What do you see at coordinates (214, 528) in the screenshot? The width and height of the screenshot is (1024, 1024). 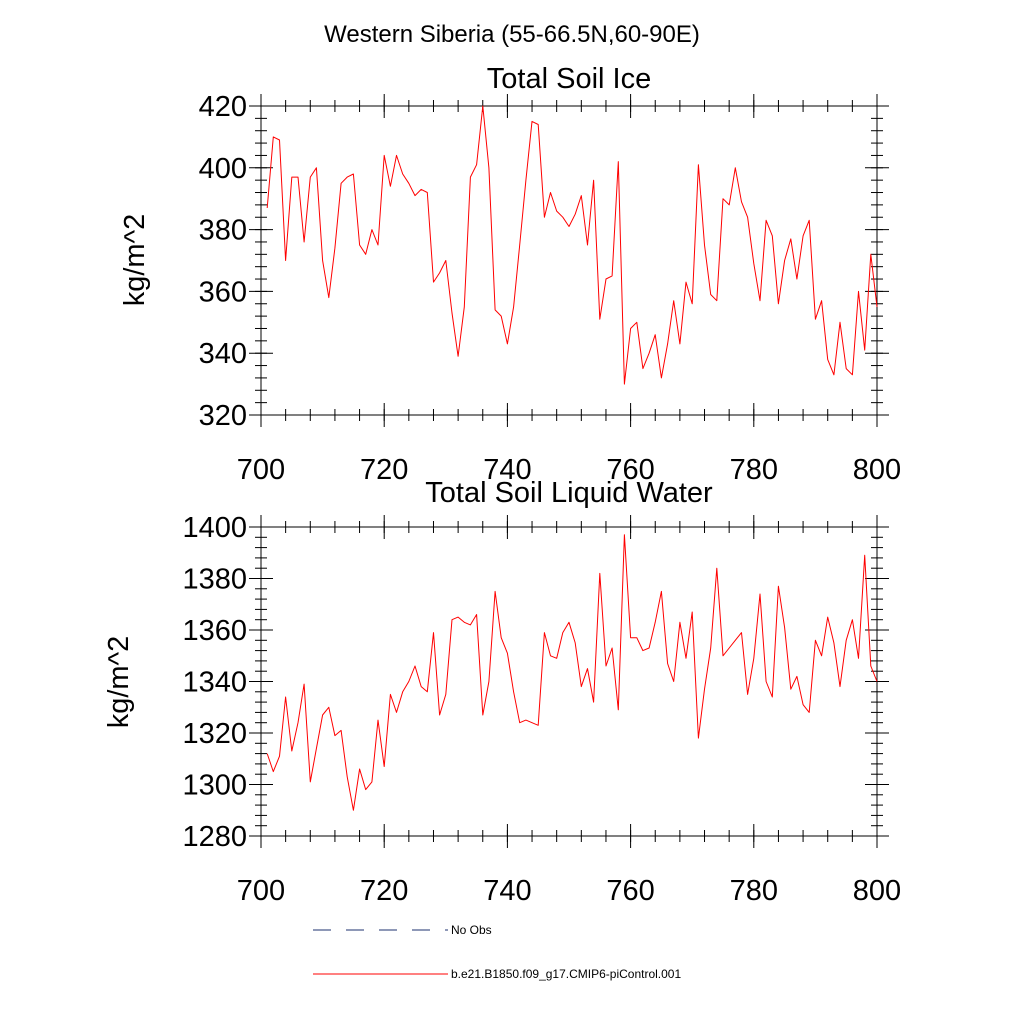 I see `soil-liquid-water-y-tick-label: 1400` at bounding box center [214, 528].